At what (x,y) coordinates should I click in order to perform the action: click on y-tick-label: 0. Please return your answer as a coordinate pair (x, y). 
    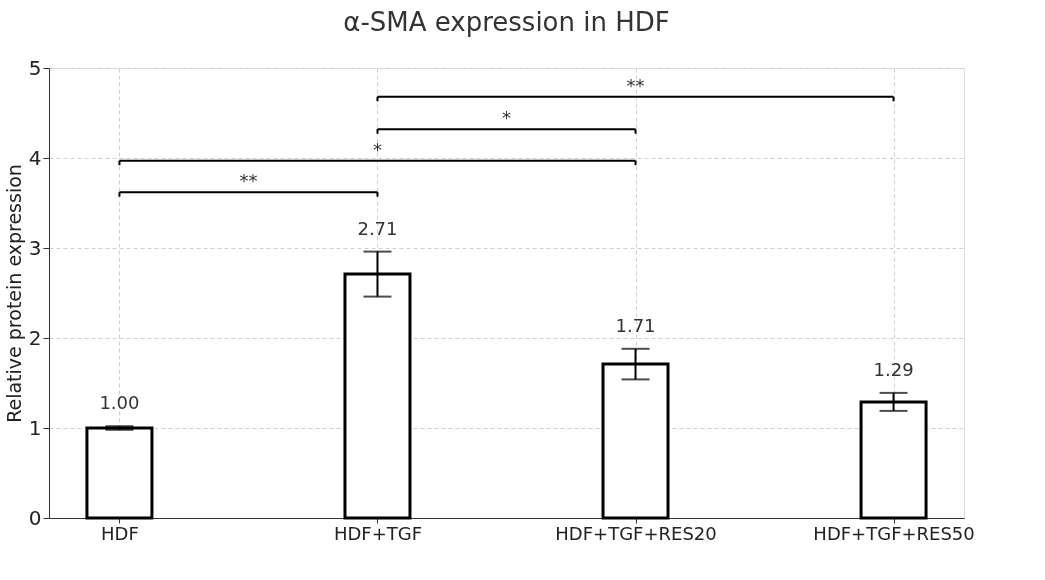
    Looking at the image, I should click on (35, 517).